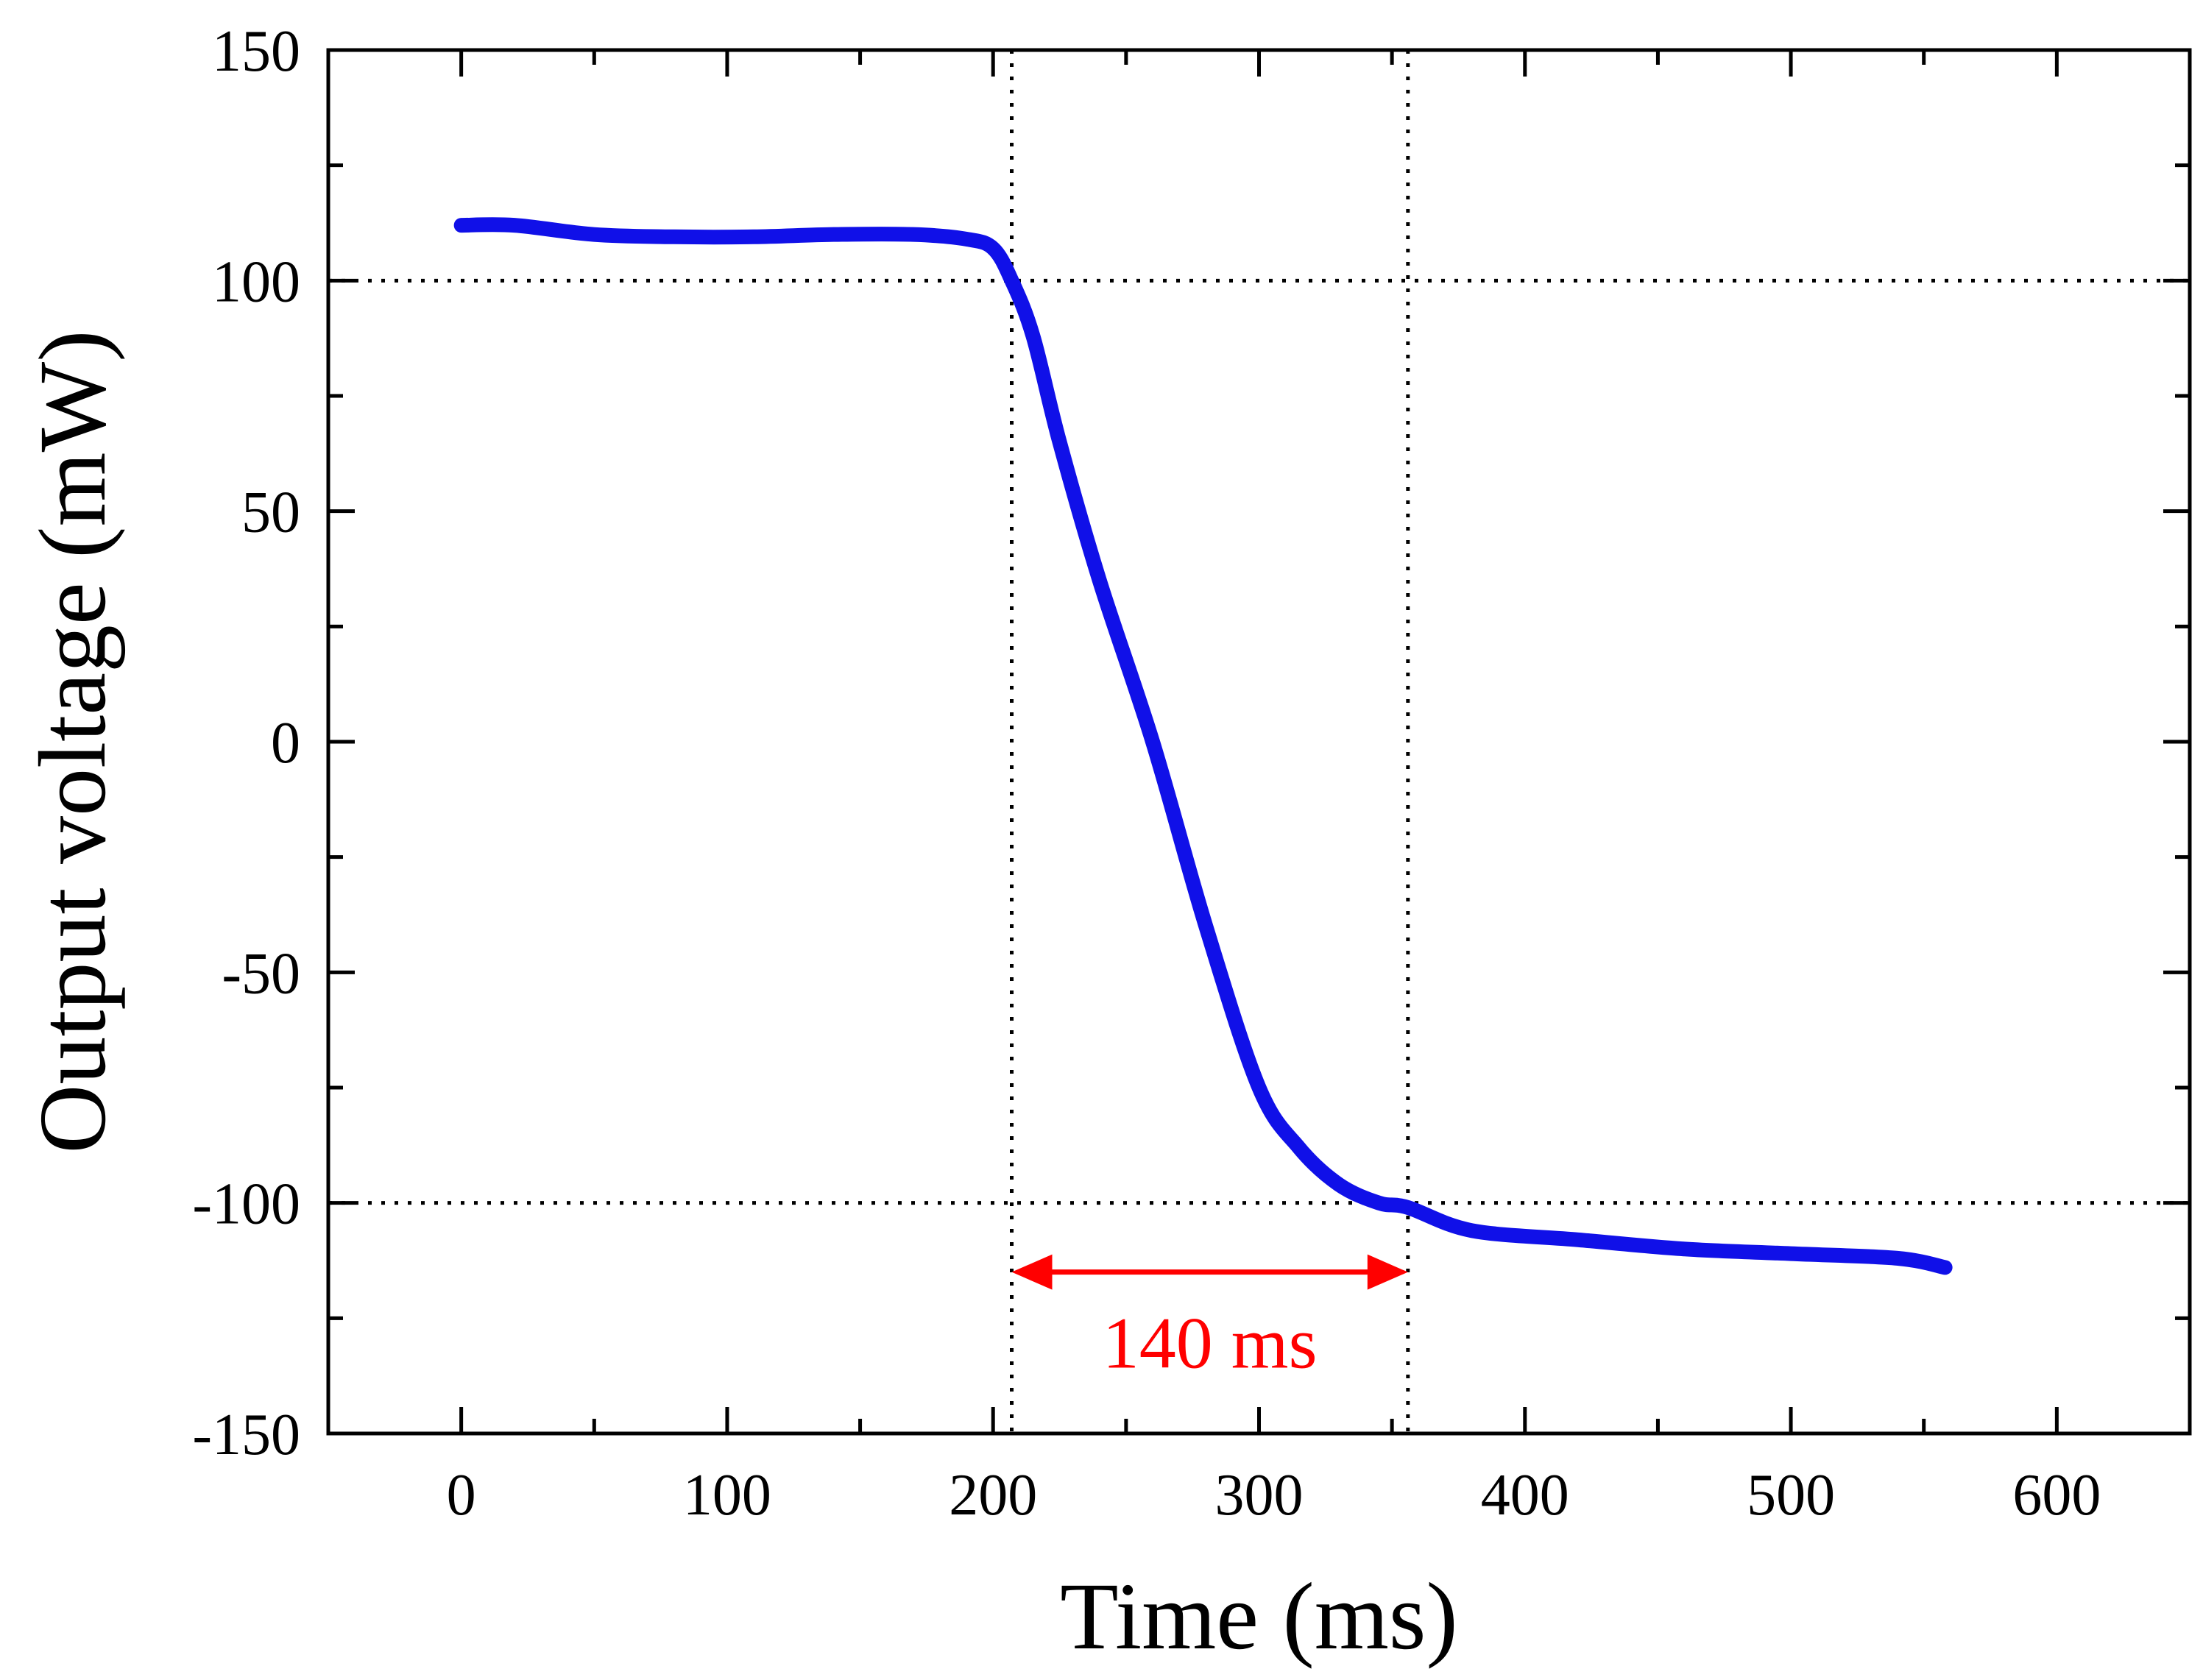  I want to click on y-tick-label: -50, so click(261, 973).